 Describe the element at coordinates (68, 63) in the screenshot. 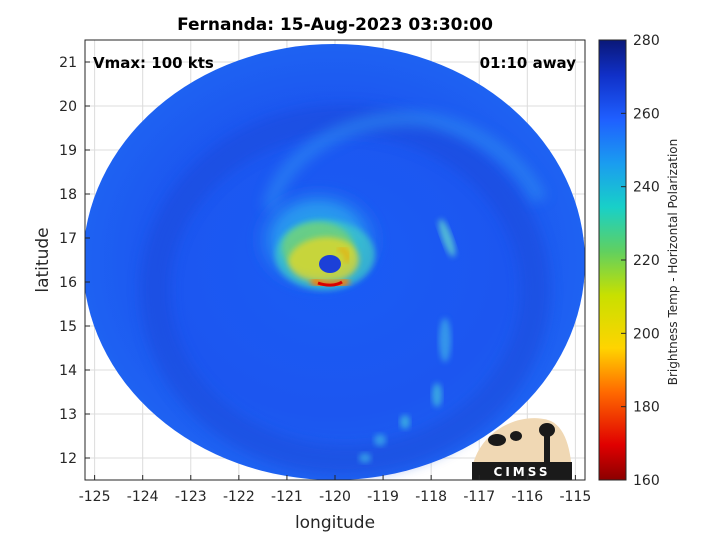

I see `y-tick-label: 21` at that location.